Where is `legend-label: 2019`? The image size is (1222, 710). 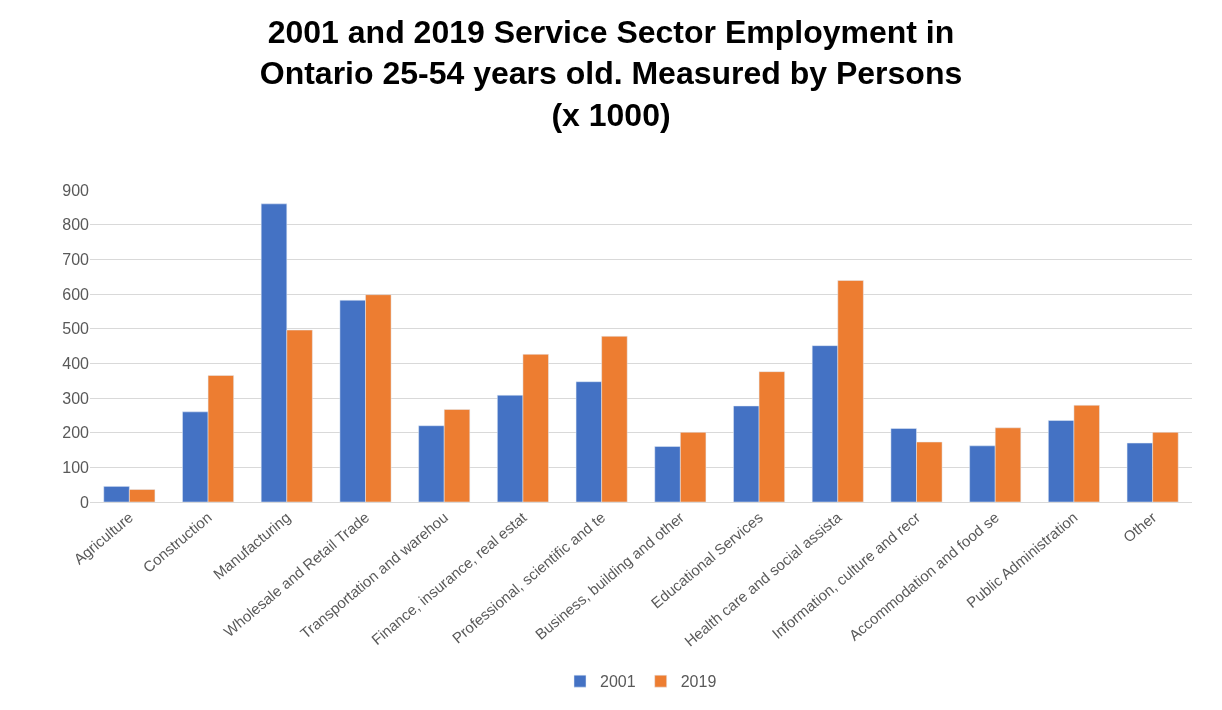
legend-label: 2019 is located at coordinates (698, 682).